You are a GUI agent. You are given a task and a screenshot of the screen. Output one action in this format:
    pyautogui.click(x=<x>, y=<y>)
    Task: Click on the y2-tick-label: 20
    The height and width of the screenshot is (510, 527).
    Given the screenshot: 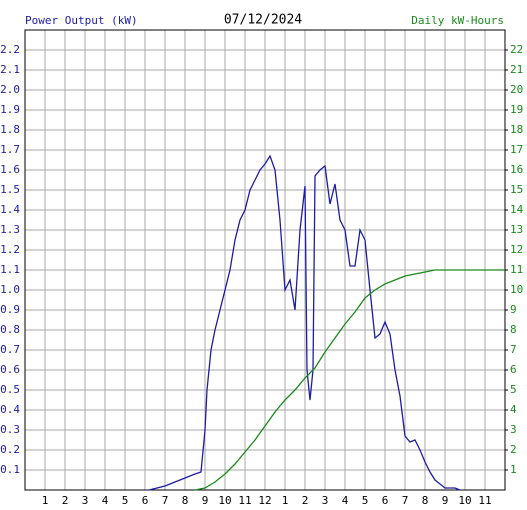 What is the action you would take?
    pyautogui.click(x=516, y=89)
    